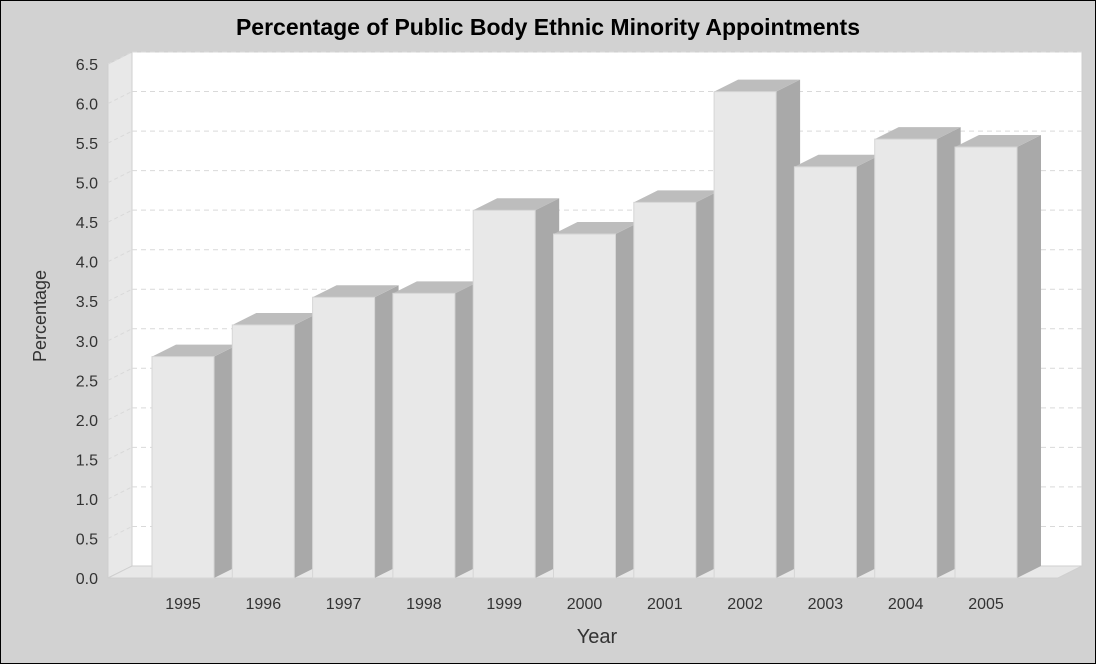 The image size is (1096, 664). Describe the element at coordinates (826, 604) in the screenshot. I see `x-tick-label: 2003` at that location.